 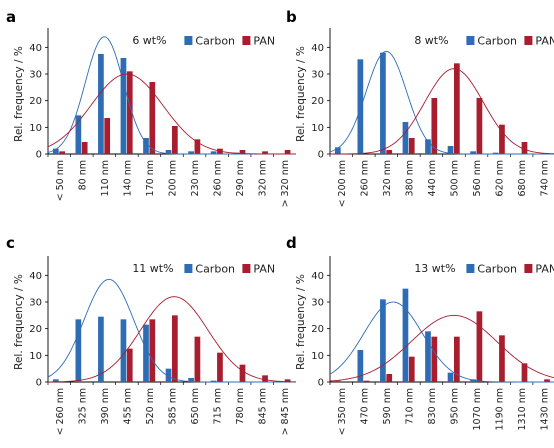 I want to click on x-tick-label: 140 nm, so click(x=127, y=178).